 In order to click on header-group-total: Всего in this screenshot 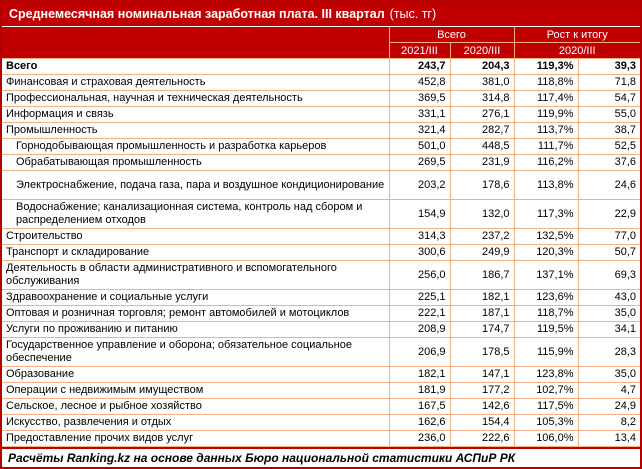, I will do `click(451, 35)`.